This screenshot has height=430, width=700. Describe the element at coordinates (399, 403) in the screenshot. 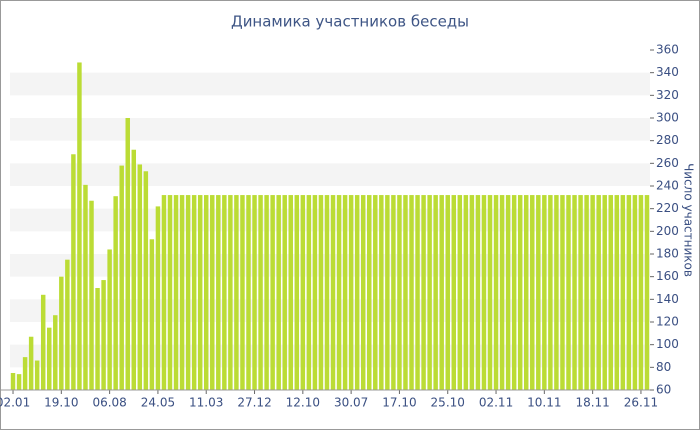

I see `x-tick-label: 17.10` at that location.